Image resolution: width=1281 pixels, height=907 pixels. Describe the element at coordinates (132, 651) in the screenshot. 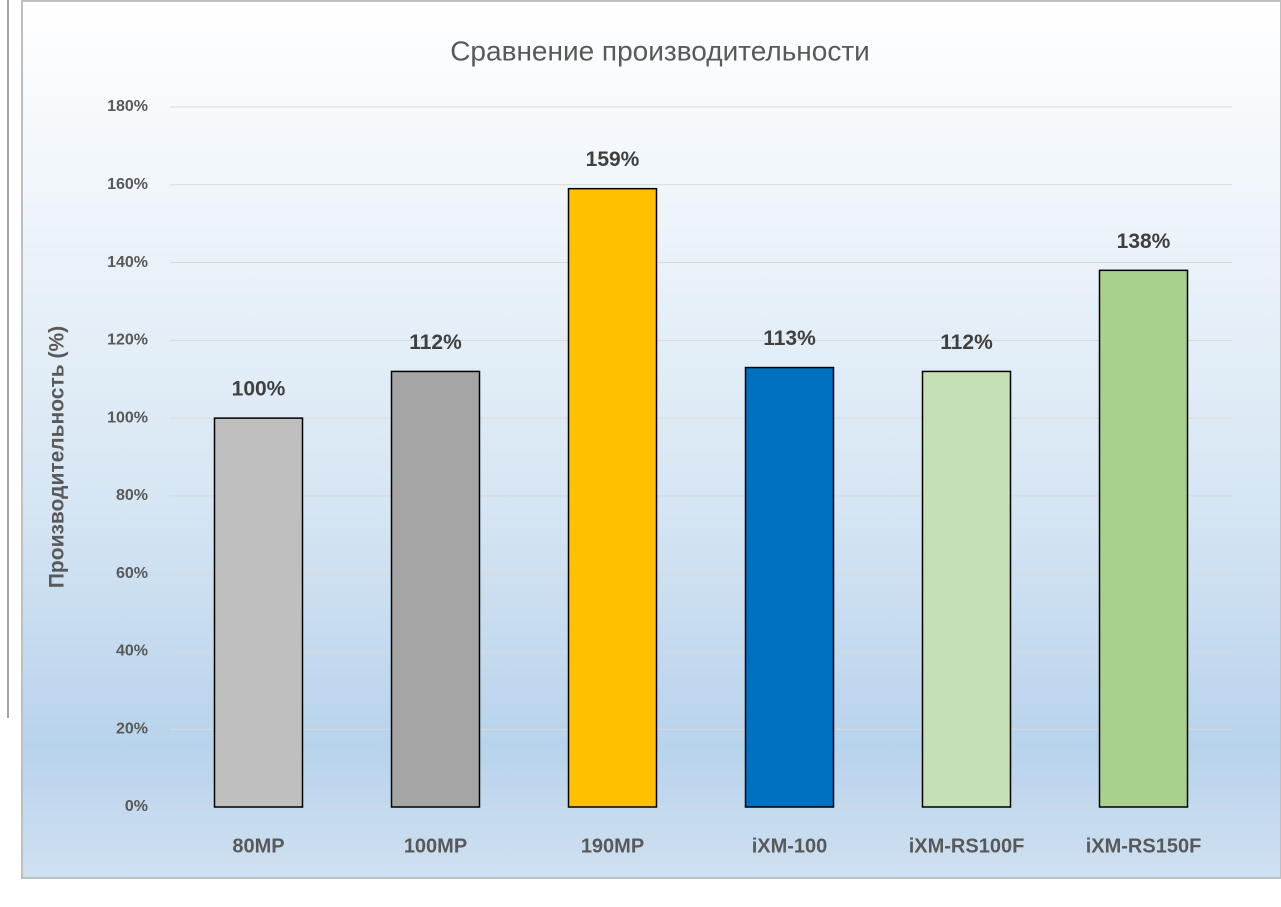

I see `y-tick-label: 40%` at that location.